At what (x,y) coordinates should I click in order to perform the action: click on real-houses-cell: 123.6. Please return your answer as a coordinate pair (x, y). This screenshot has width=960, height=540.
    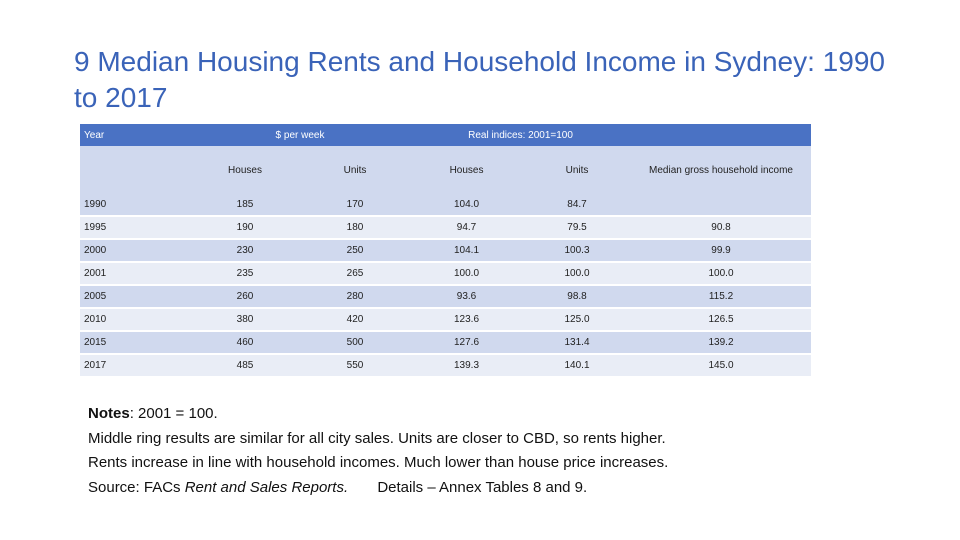
    Looking at the image, I should click on (467, 320).